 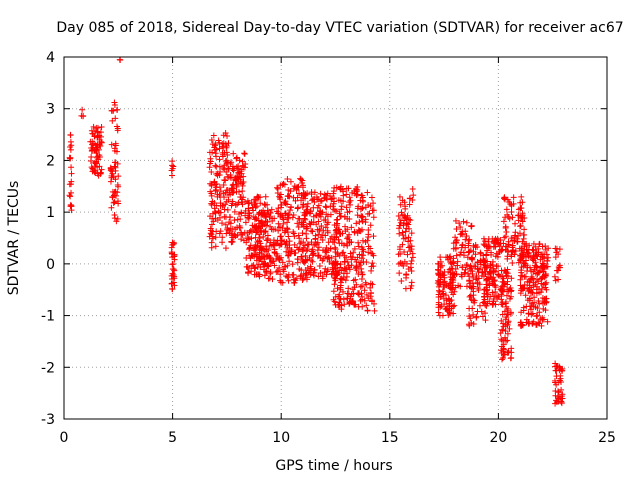 What do you see at coordinates (48, 368) in the screenshot?
I see `y-tick-label--2: -2` at bounding box center [48, 368].